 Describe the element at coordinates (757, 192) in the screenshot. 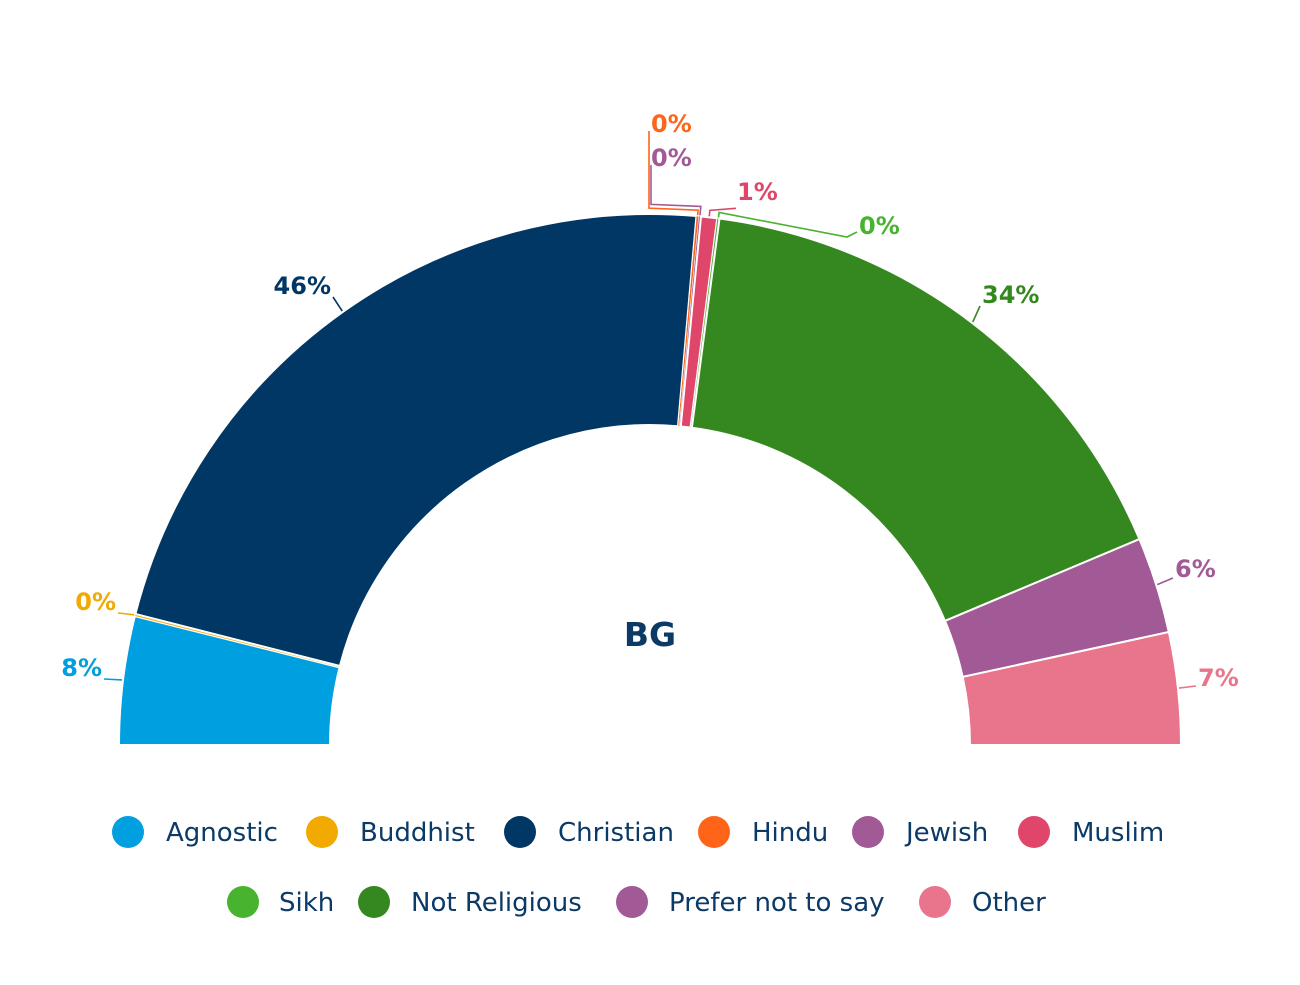

I see `data-label-muslim: 1%` at that location.